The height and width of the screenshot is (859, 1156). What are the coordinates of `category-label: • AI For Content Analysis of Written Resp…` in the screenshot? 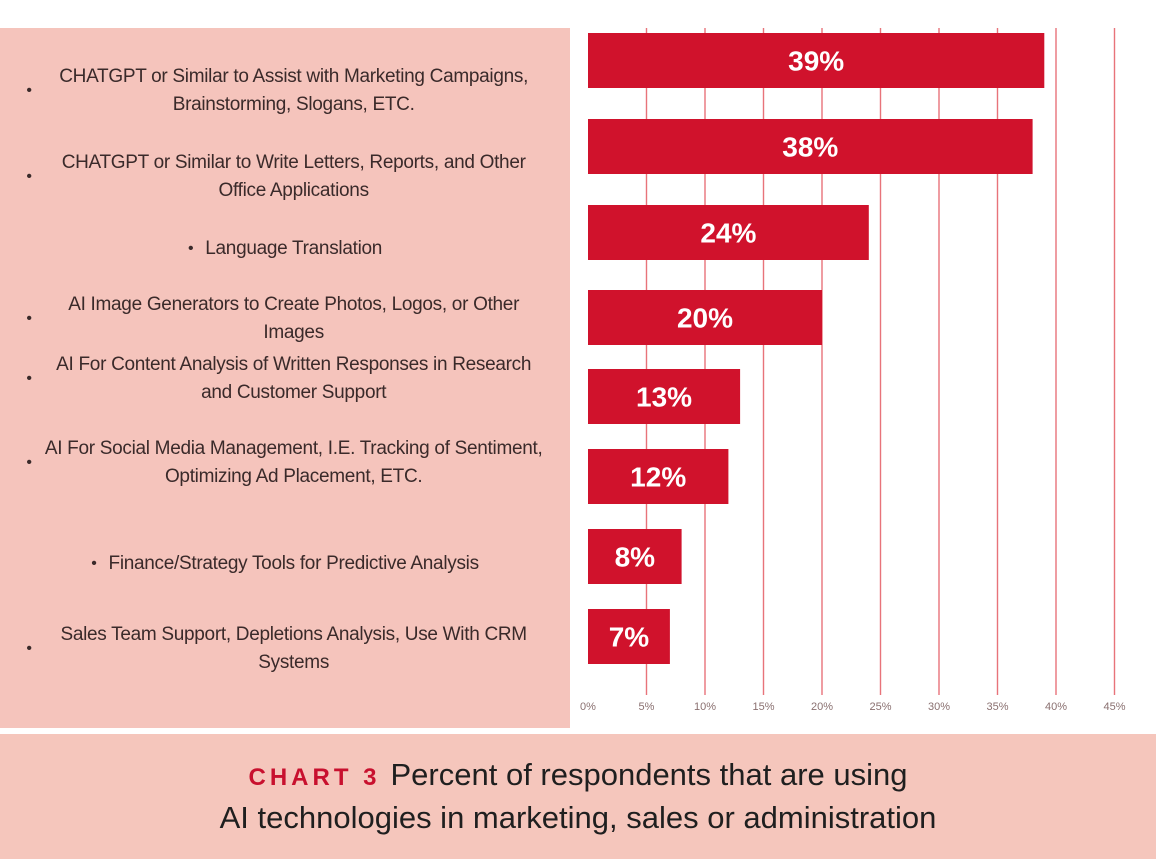 It's located at (285, 379).